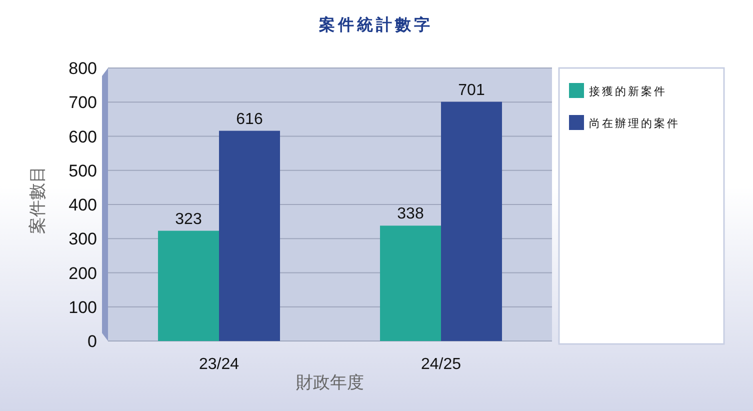 The width and height of the screenshot is (753, 411). What do you see at coordinates (82, 68) in the screenshot?
I see `y-tick-label: 800` at bounding box center [82, 68].